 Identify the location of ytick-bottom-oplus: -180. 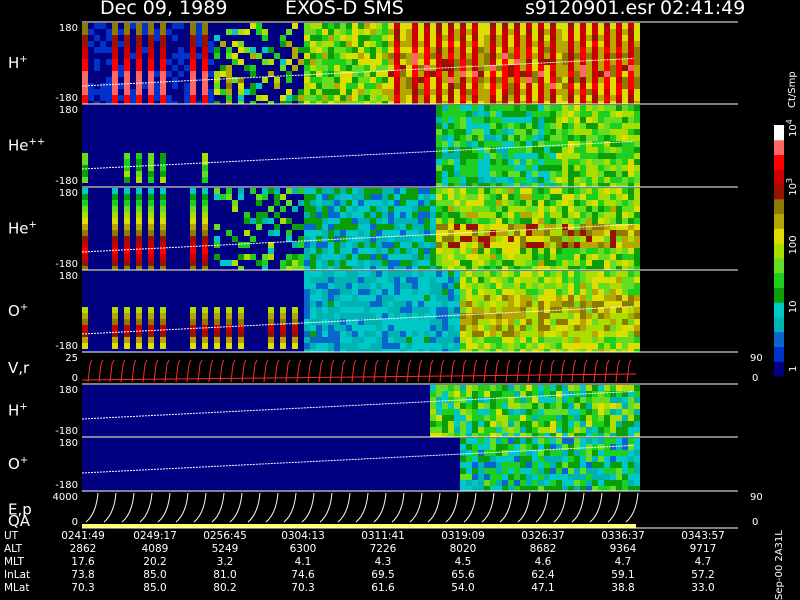
(66, 346).